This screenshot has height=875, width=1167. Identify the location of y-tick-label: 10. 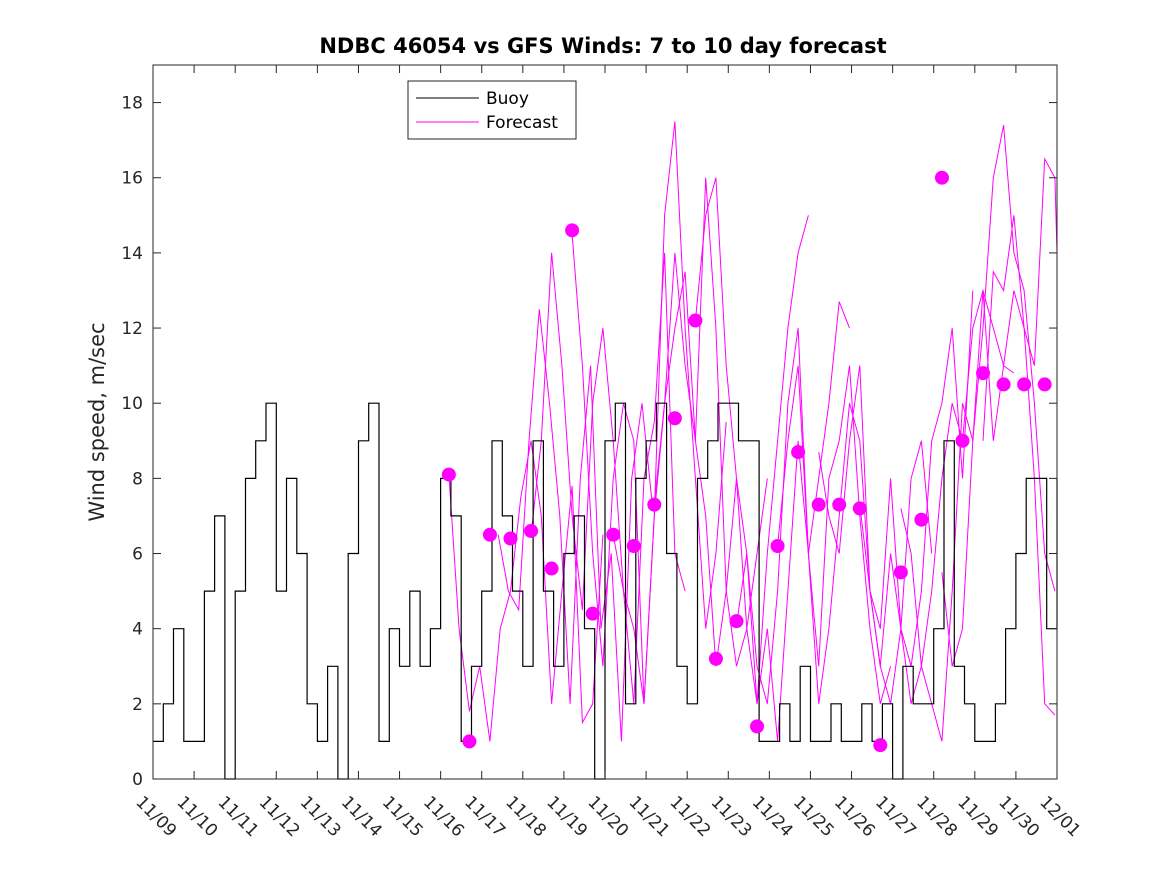
(132, 404).